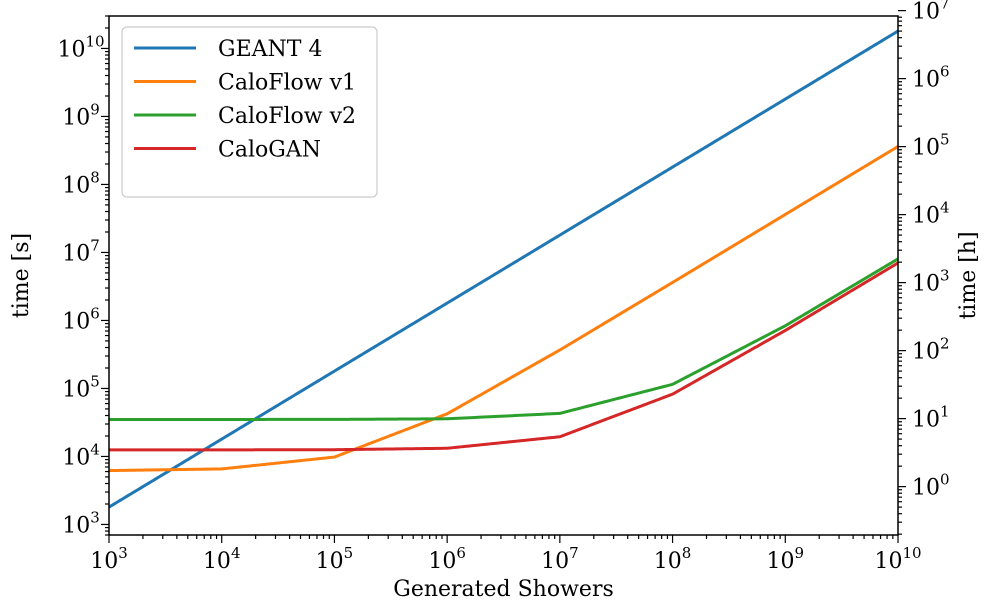 The height and width of the screenshot is (607, 991). I want to click on x-tick-label: 10⁷, so click(560, 559).